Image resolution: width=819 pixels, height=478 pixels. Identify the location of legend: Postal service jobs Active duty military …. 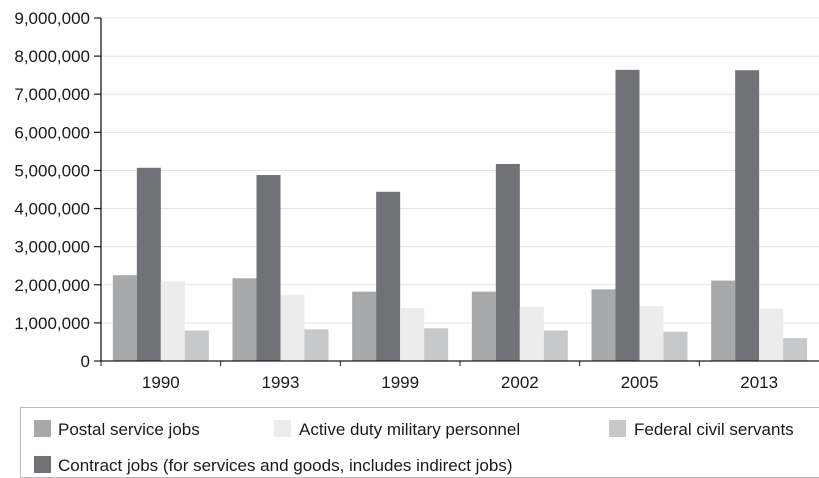
(419, 442).